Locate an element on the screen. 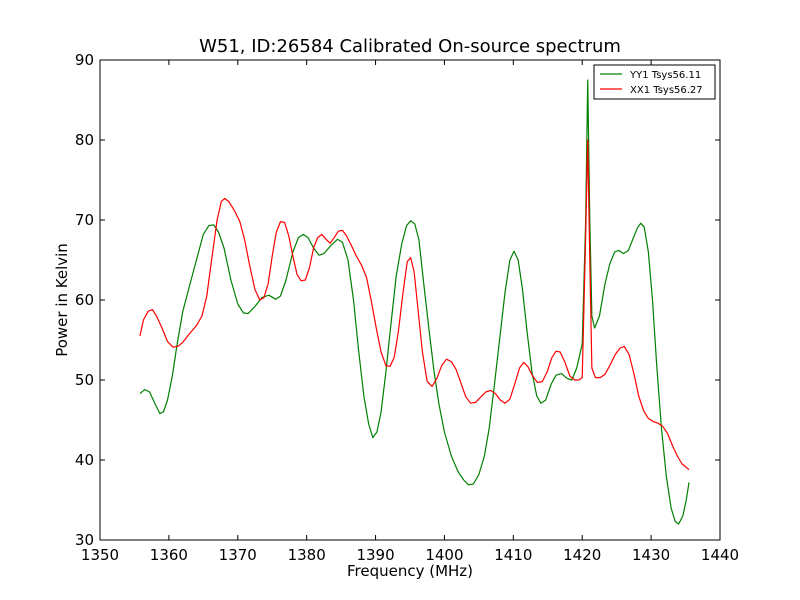 This screenshot has height=600, width=800. x-tick-label: 1360 is located at coordinates (169, 555).